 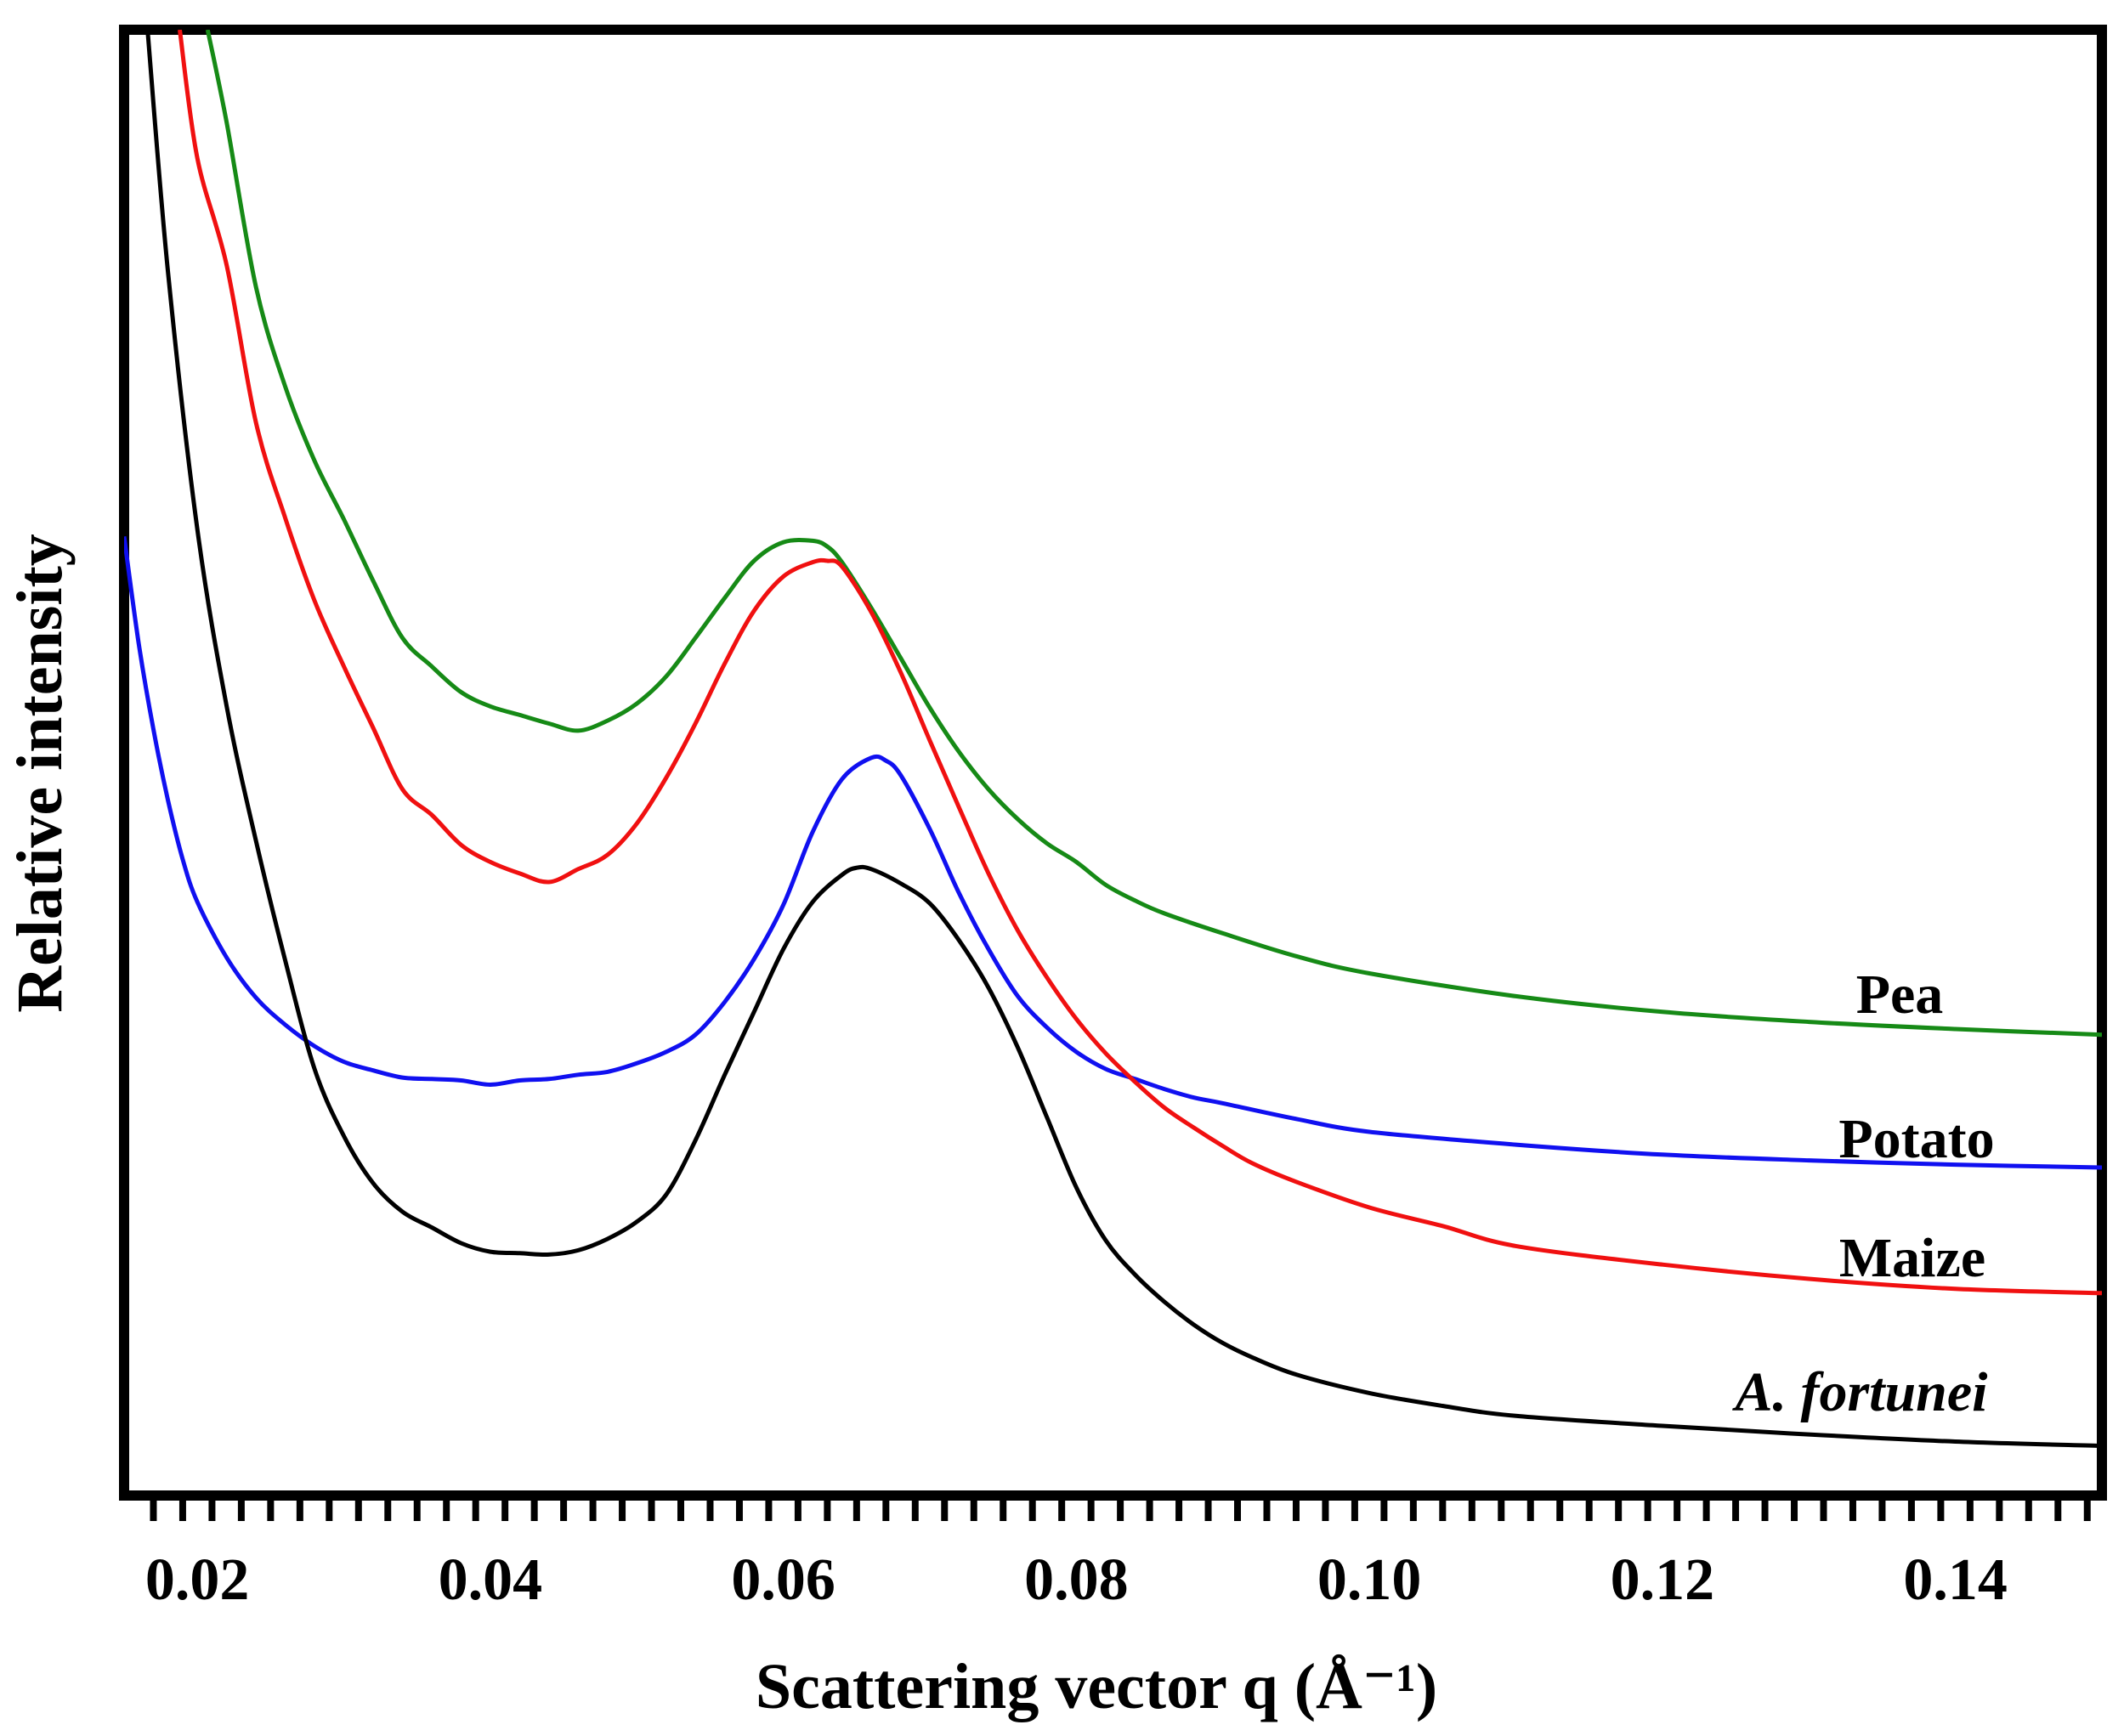 What do you see at coordinates (1912, 1258) in the screenshot?
I see `series-label-maize: Maize` at bounding box center [1912, 1258].